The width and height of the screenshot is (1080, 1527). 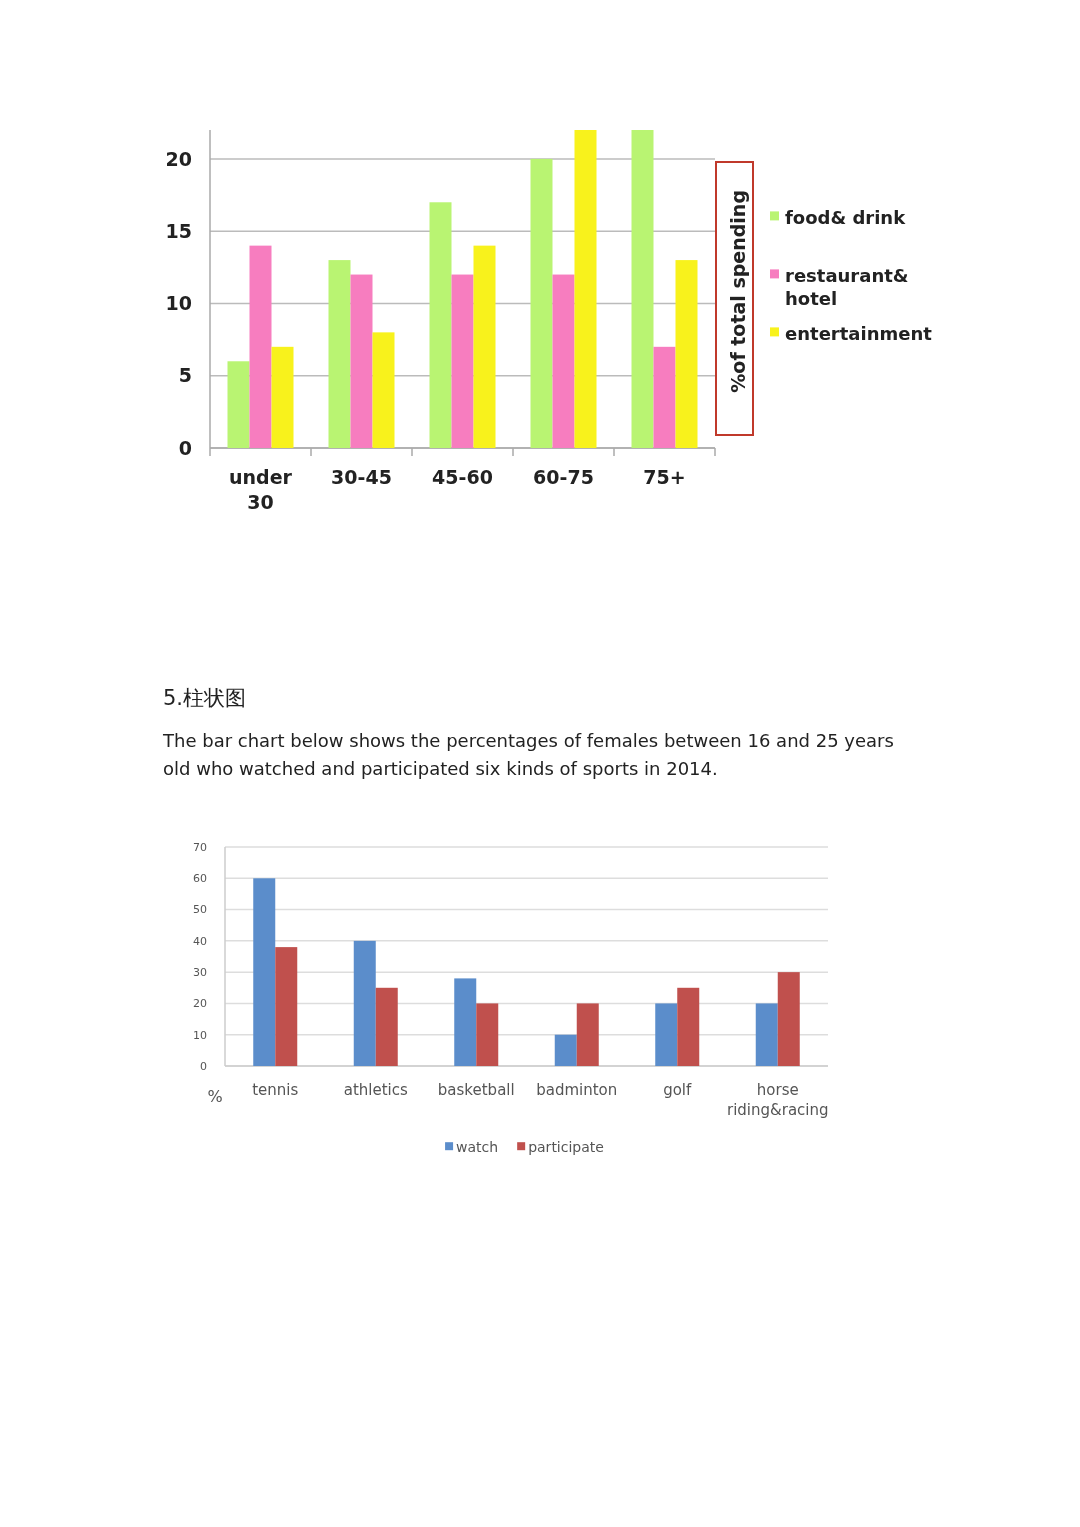 I want to click on legend-label: restaurant& hotel, so click(x=847, y=287).